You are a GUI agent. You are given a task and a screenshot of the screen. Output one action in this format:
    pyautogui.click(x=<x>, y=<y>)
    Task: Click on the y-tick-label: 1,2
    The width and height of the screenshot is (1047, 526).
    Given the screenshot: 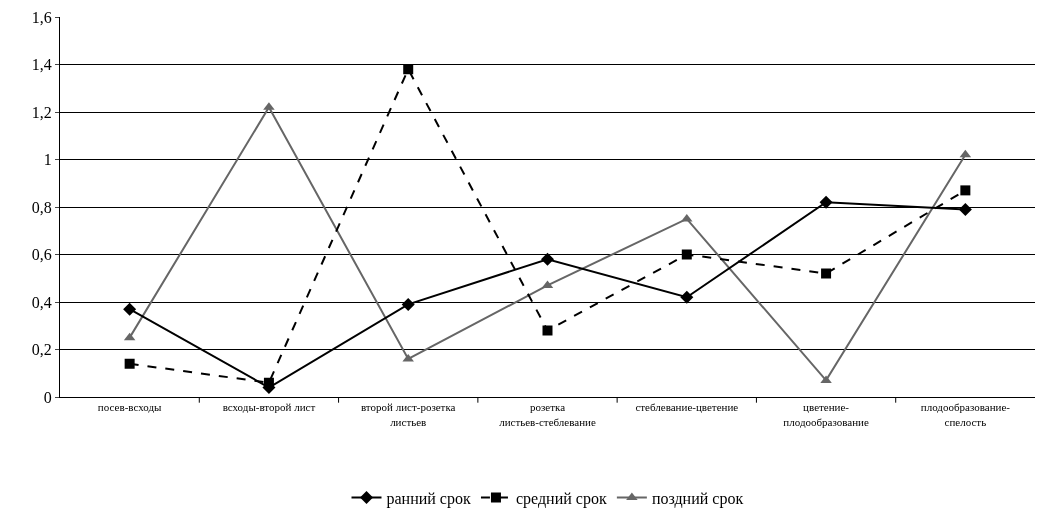 What is the action you would take?
    pyautogui.click(x=41, y=112)
    